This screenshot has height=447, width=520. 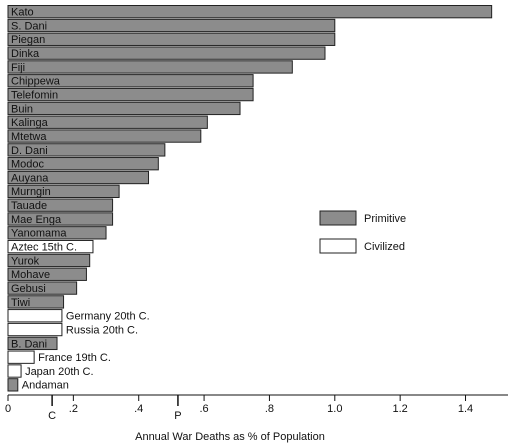 What do you see at coordinates (334, 409) in the screenshot?
I see `x-tick-label: 1.0` at bounding box center [334, 409].